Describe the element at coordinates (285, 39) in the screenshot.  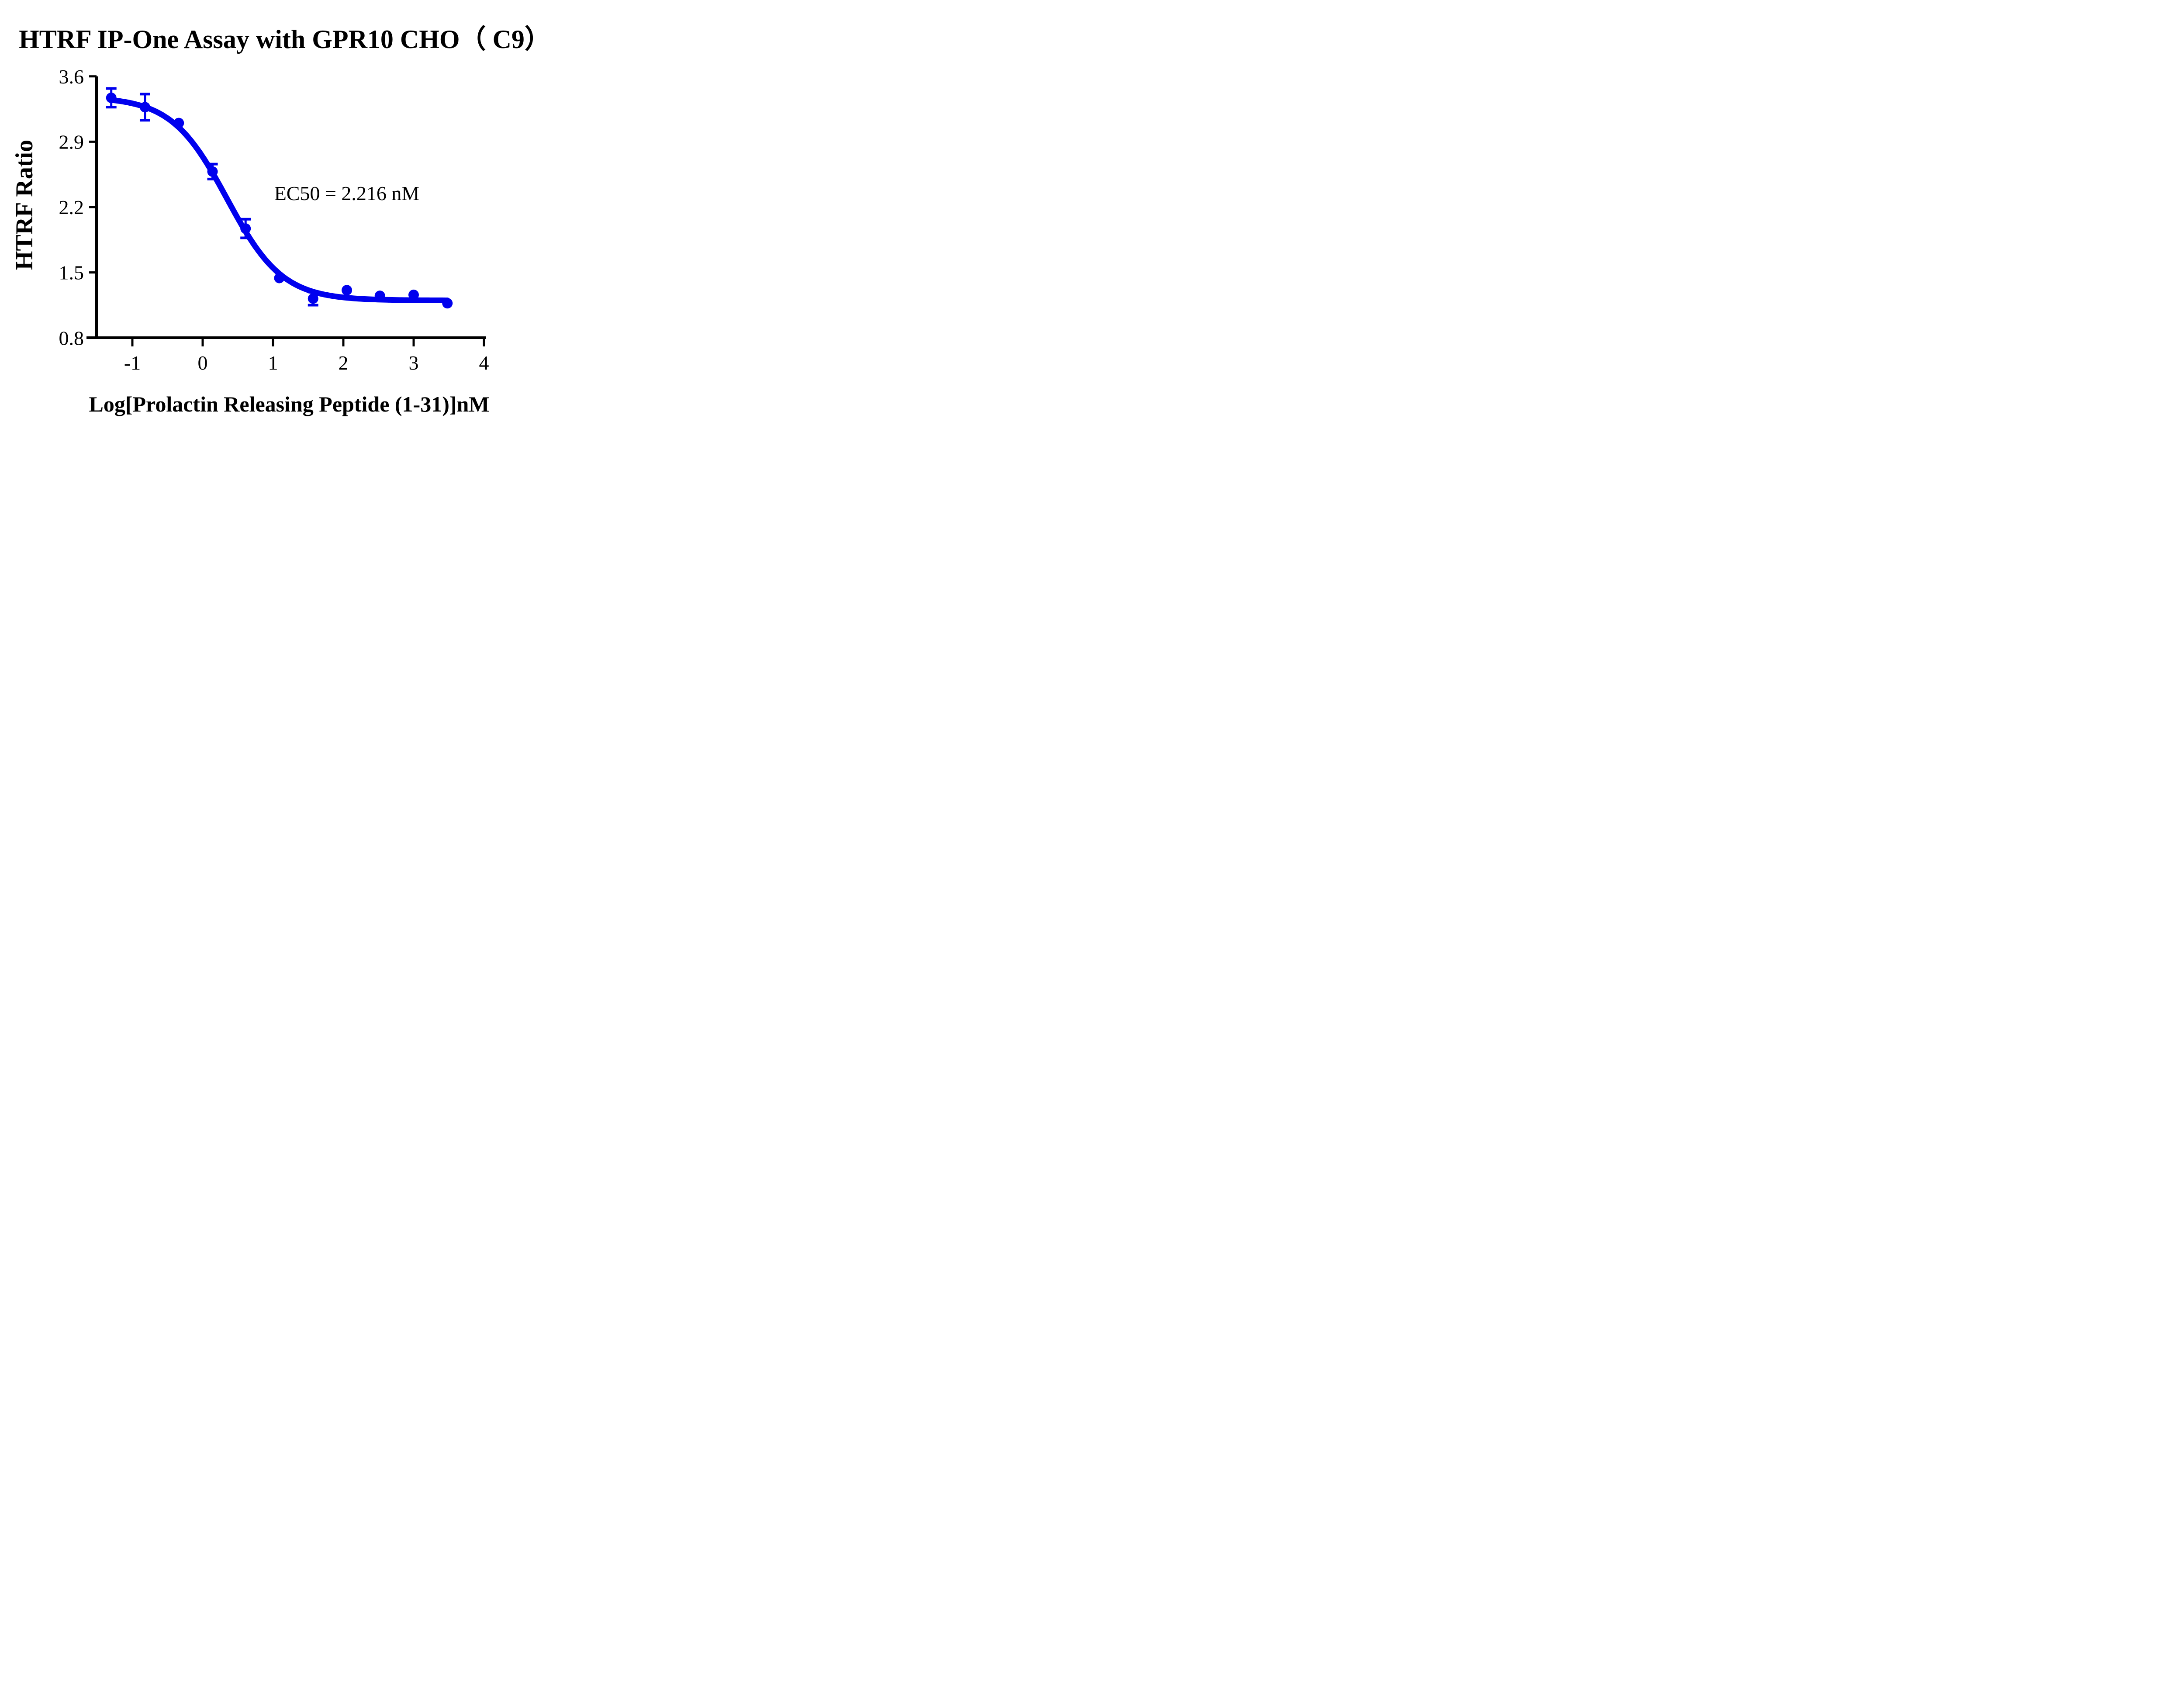
I see `chart-title: HTRF IP-One Assay with GPR10 CHO（ C9）` at that location.